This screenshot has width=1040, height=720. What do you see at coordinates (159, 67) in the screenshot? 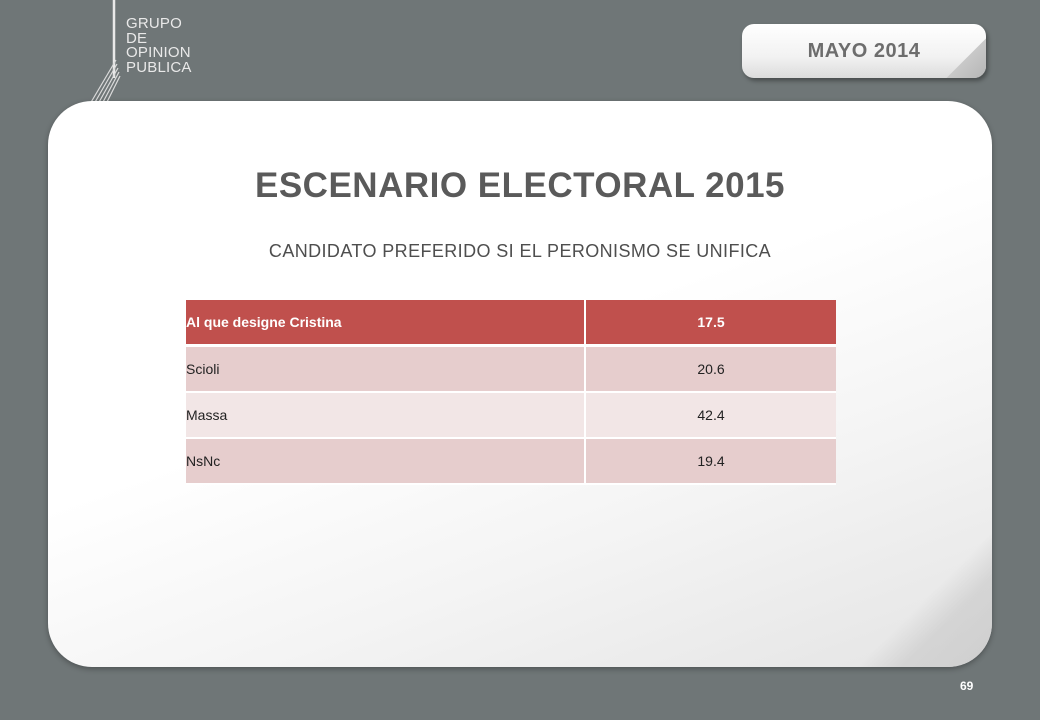
I see `logo-line-4: PUBLICA` at bounding box center [159, 67].